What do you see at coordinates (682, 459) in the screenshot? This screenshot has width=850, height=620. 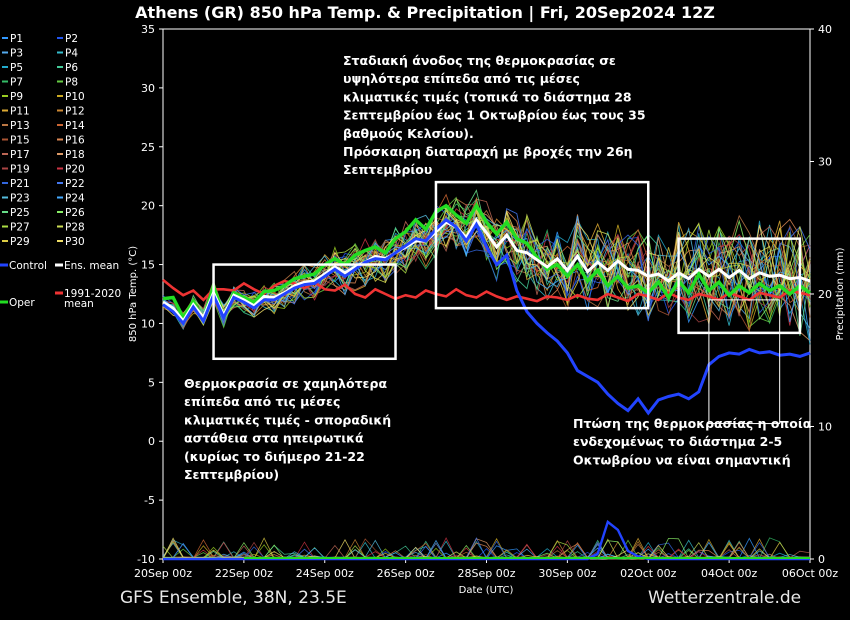 I see `annotation-4-line: Οκτωβρίου να είναι σημαντική` at bounding box center [682, 459].